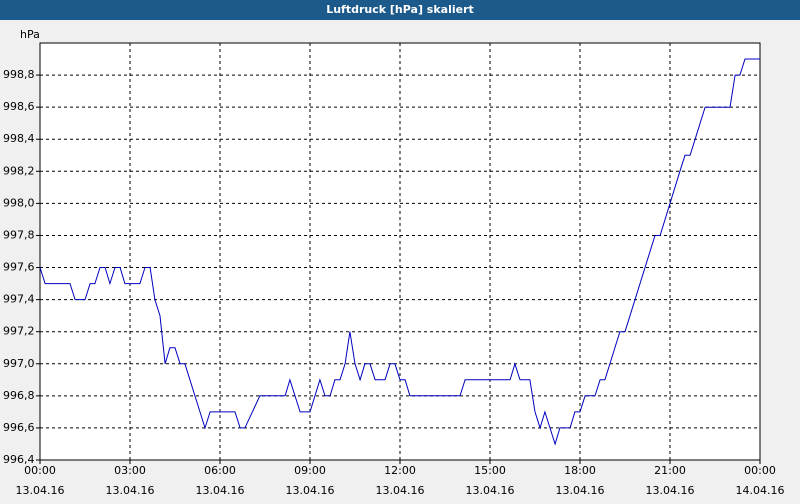 The image size is (800, 504). What do you see at coordinates (19, 299) in the screenshot?
I see `y-tick-label: 997,4` at bounding box center [19, 299].